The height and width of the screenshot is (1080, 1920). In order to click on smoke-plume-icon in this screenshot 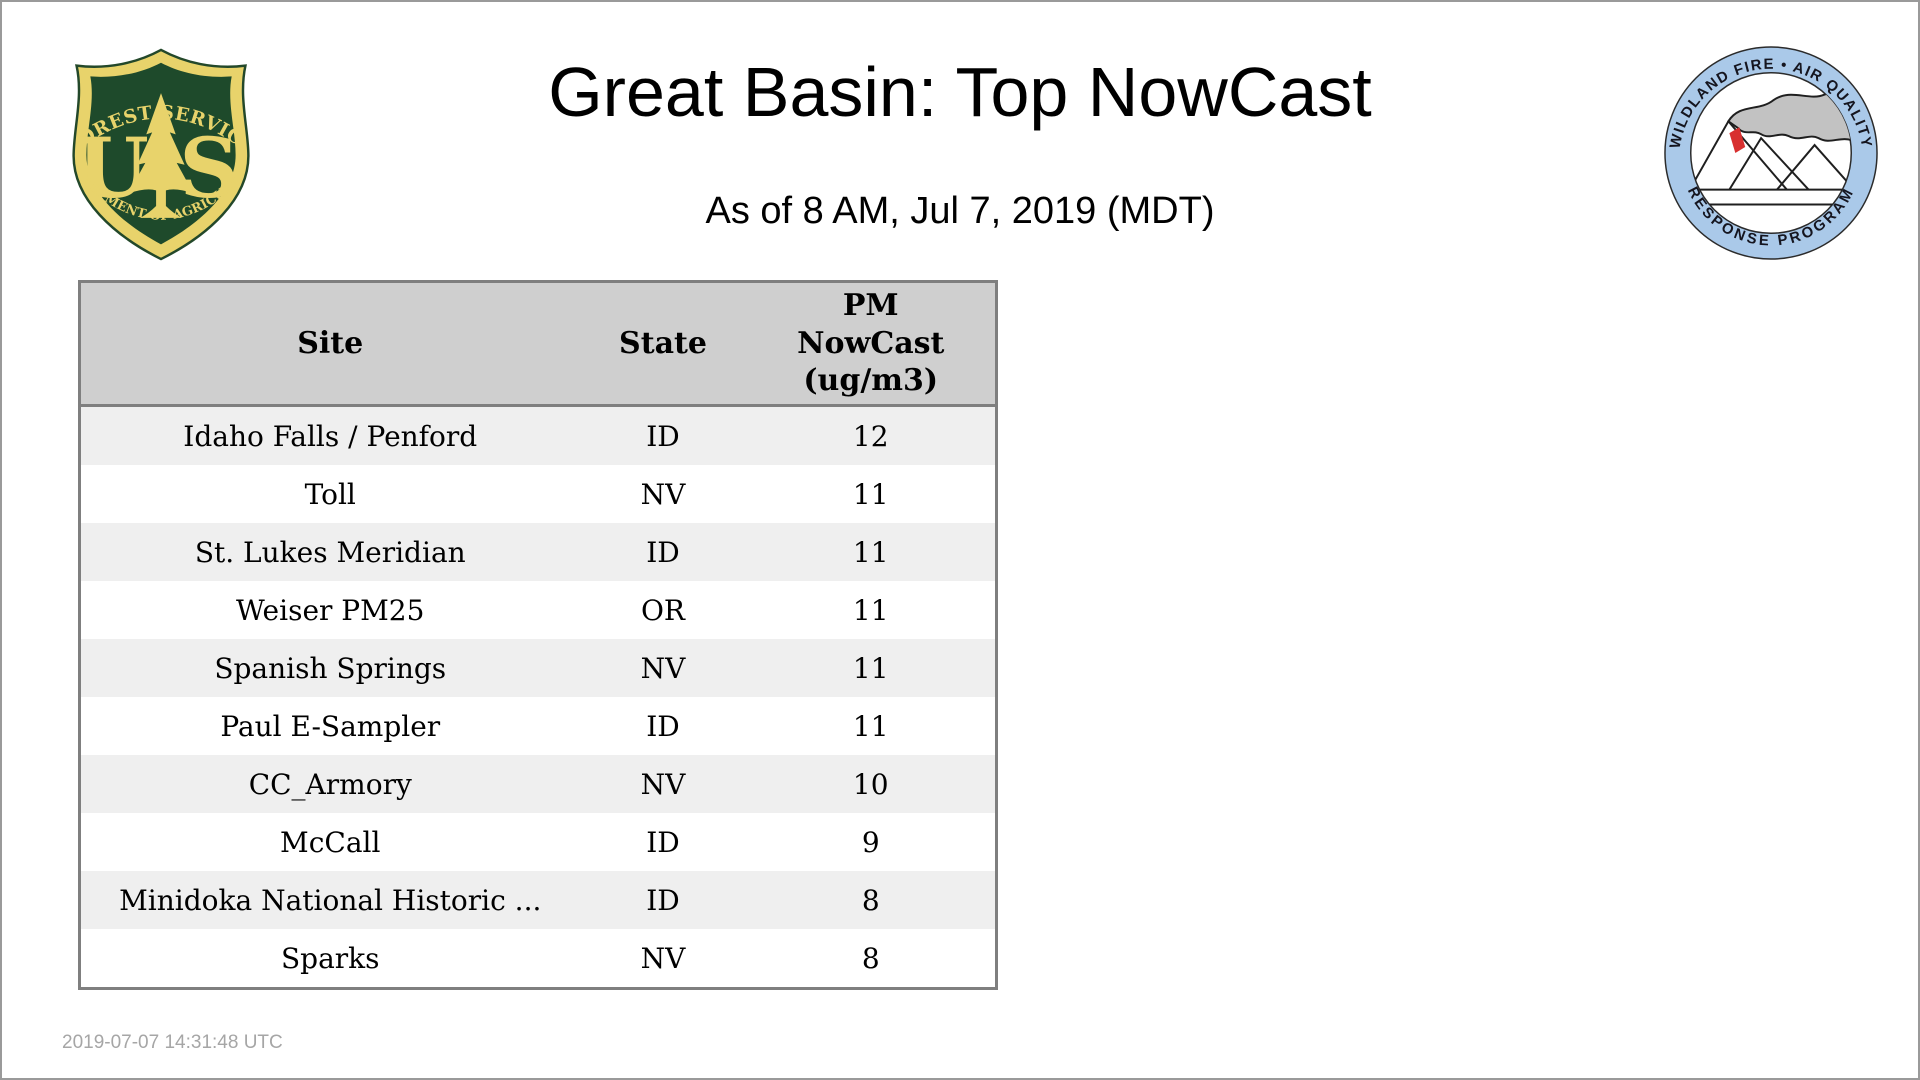, I will do `click(1789, 117)`.